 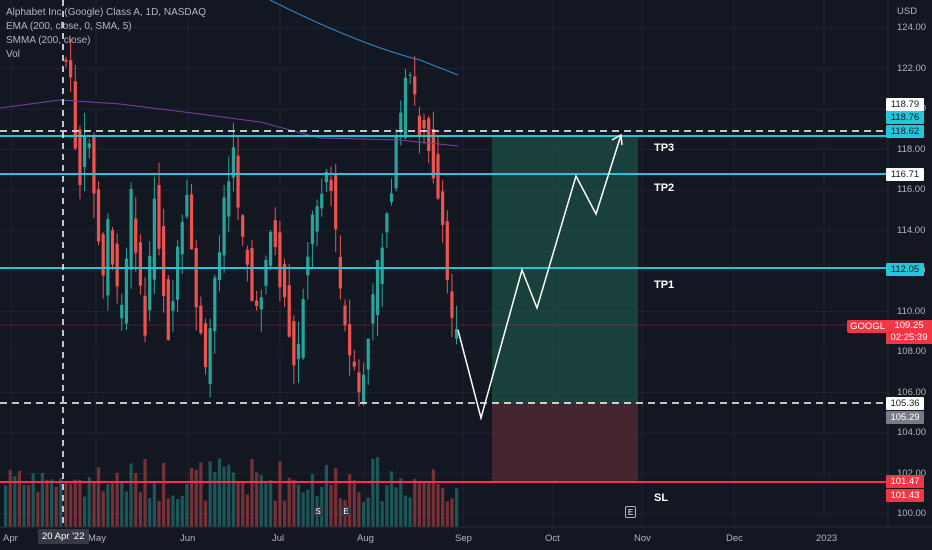 I want to click on earnings-event-icon: E, so click(x=346, y=511).